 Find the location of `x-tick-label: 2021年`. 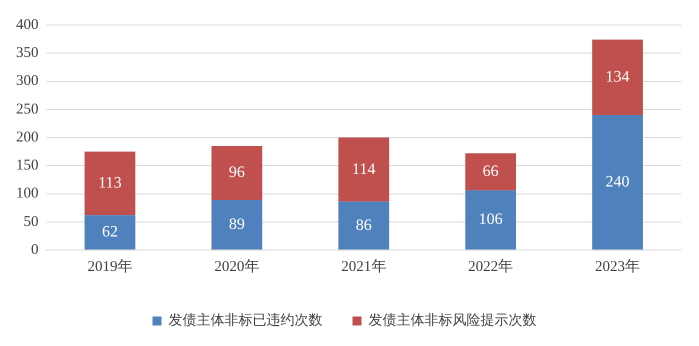

x-tick-label: 2021年 is located at coordinates (363, 266).